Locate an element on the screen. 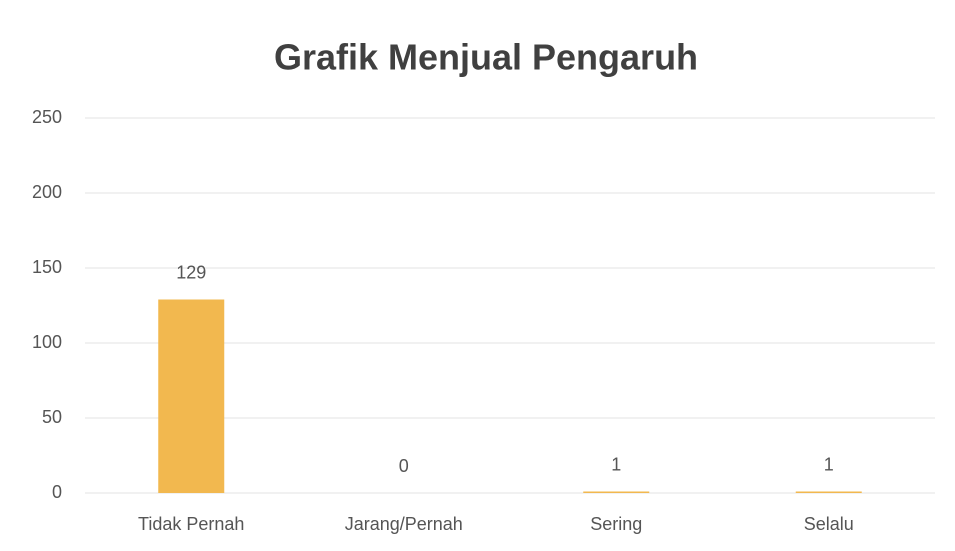 This screenshot has height=551, width=955. x-tick-label: Selalu is located at coordinates (829, 524).